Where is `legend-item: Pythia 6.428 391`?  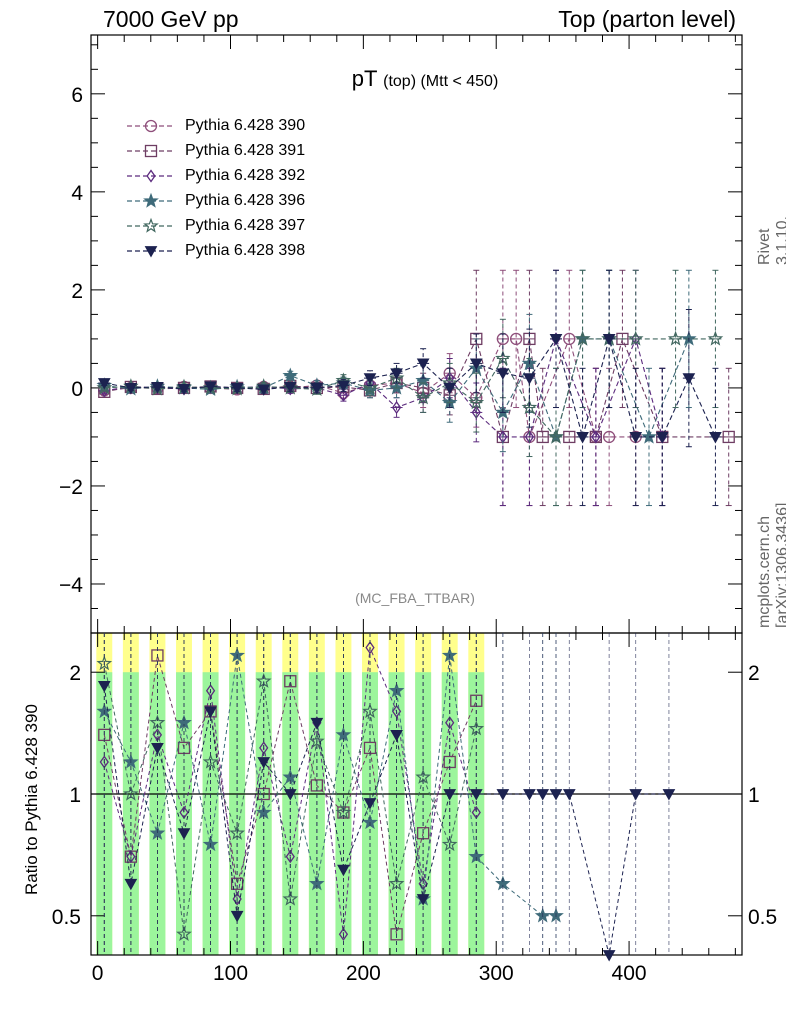 legend-item: Pythia 6.428 391 is located at coordinates (215, 150).